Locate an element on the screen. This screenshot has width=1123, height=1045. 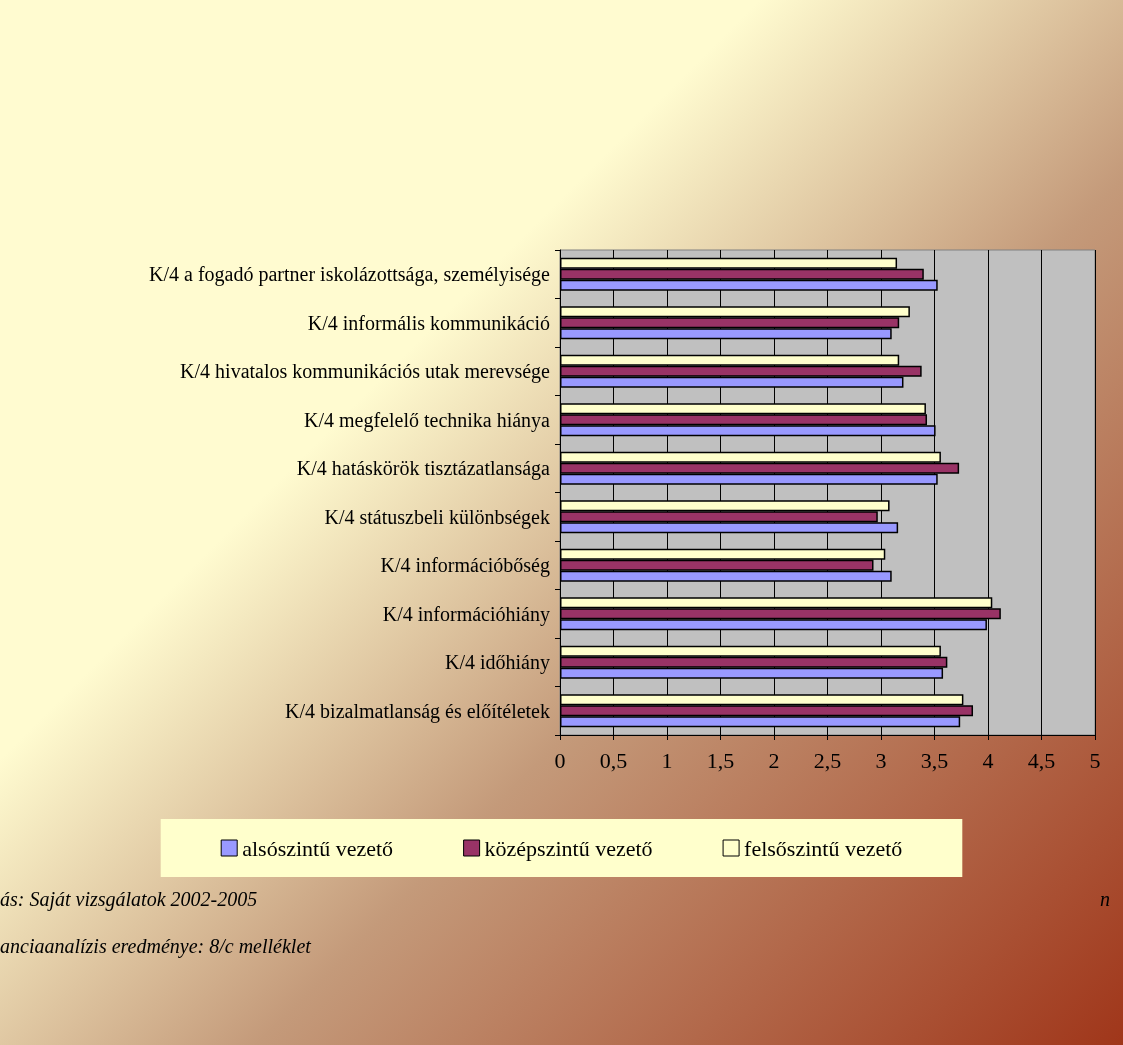
y-tick-label: K/4 státuszbeli különbségek is located at coordinates (437, 517).